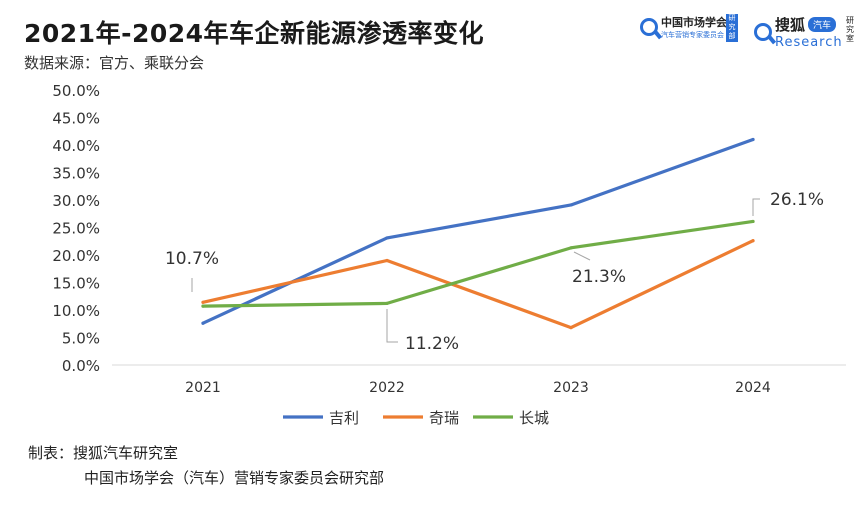 The width and height of the screenshot is (864, 506). Describe the element at coordinates (76, 284) in the screenshot. I see `y-tick-label: 15.0%` at that location.